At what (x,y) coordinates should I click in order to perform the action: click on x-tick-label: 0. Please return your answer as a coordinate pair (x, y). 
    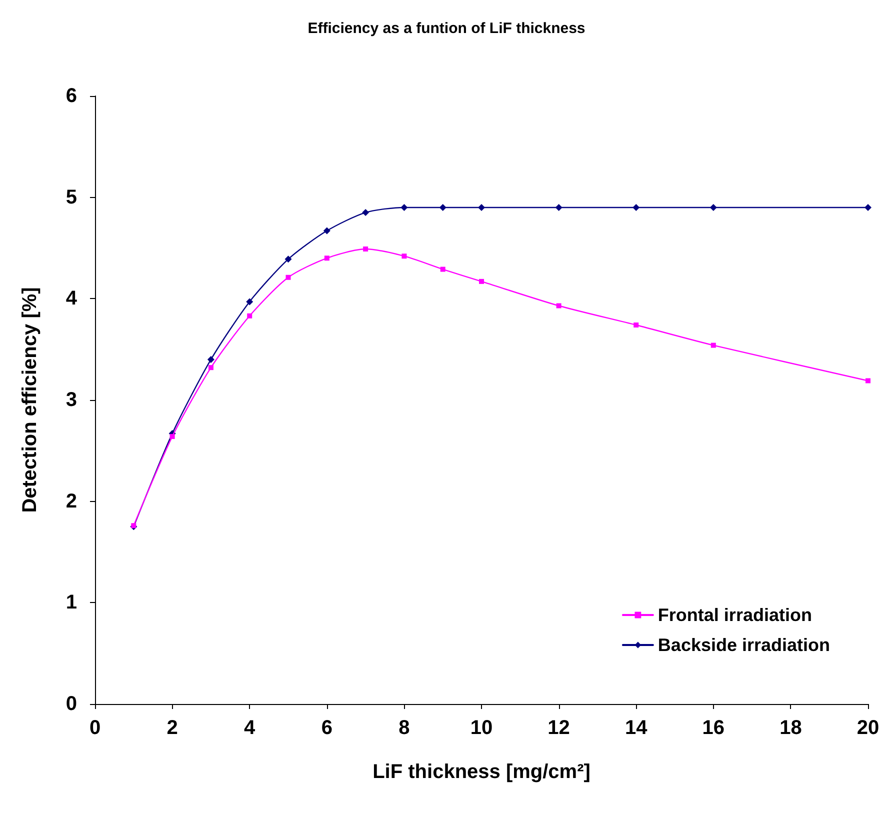
    Looking at the image, I should click on (95, 728).